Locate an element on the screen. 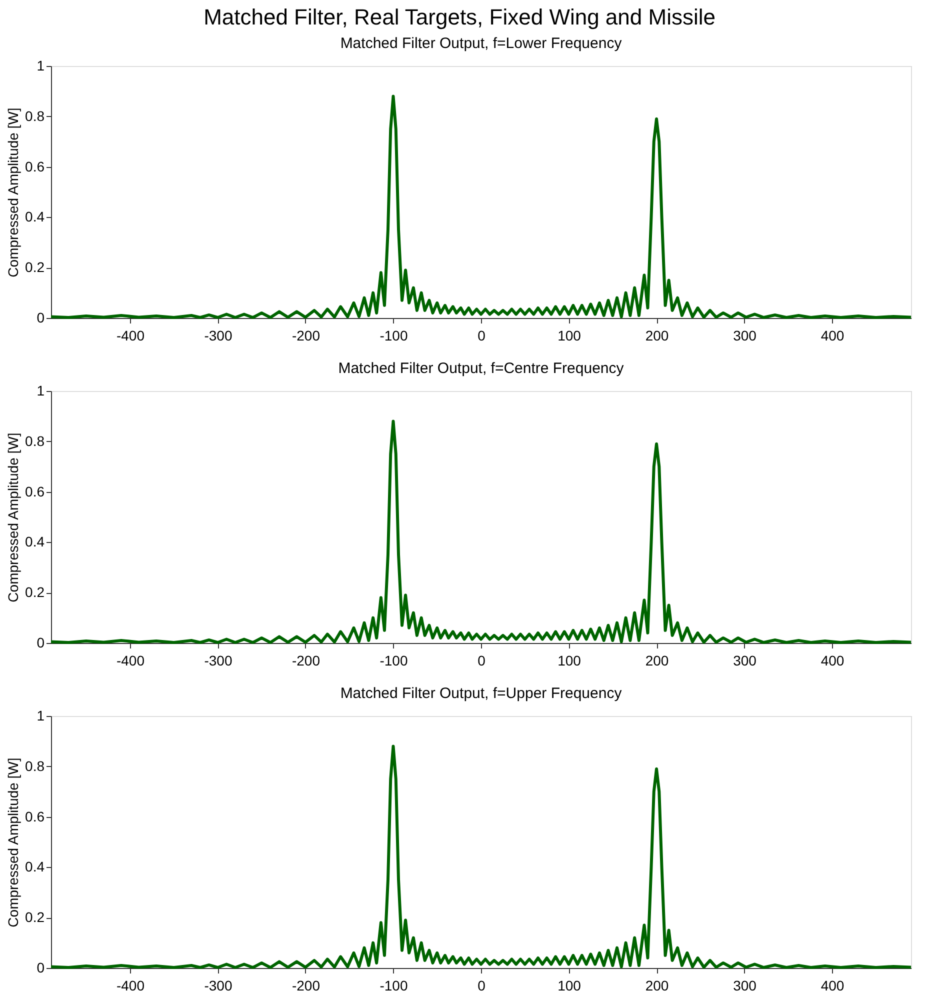 The image size is (944, 996). chart-title: Matched Filter Output, f=Centre Frequency is located at coordinates (481, 368).